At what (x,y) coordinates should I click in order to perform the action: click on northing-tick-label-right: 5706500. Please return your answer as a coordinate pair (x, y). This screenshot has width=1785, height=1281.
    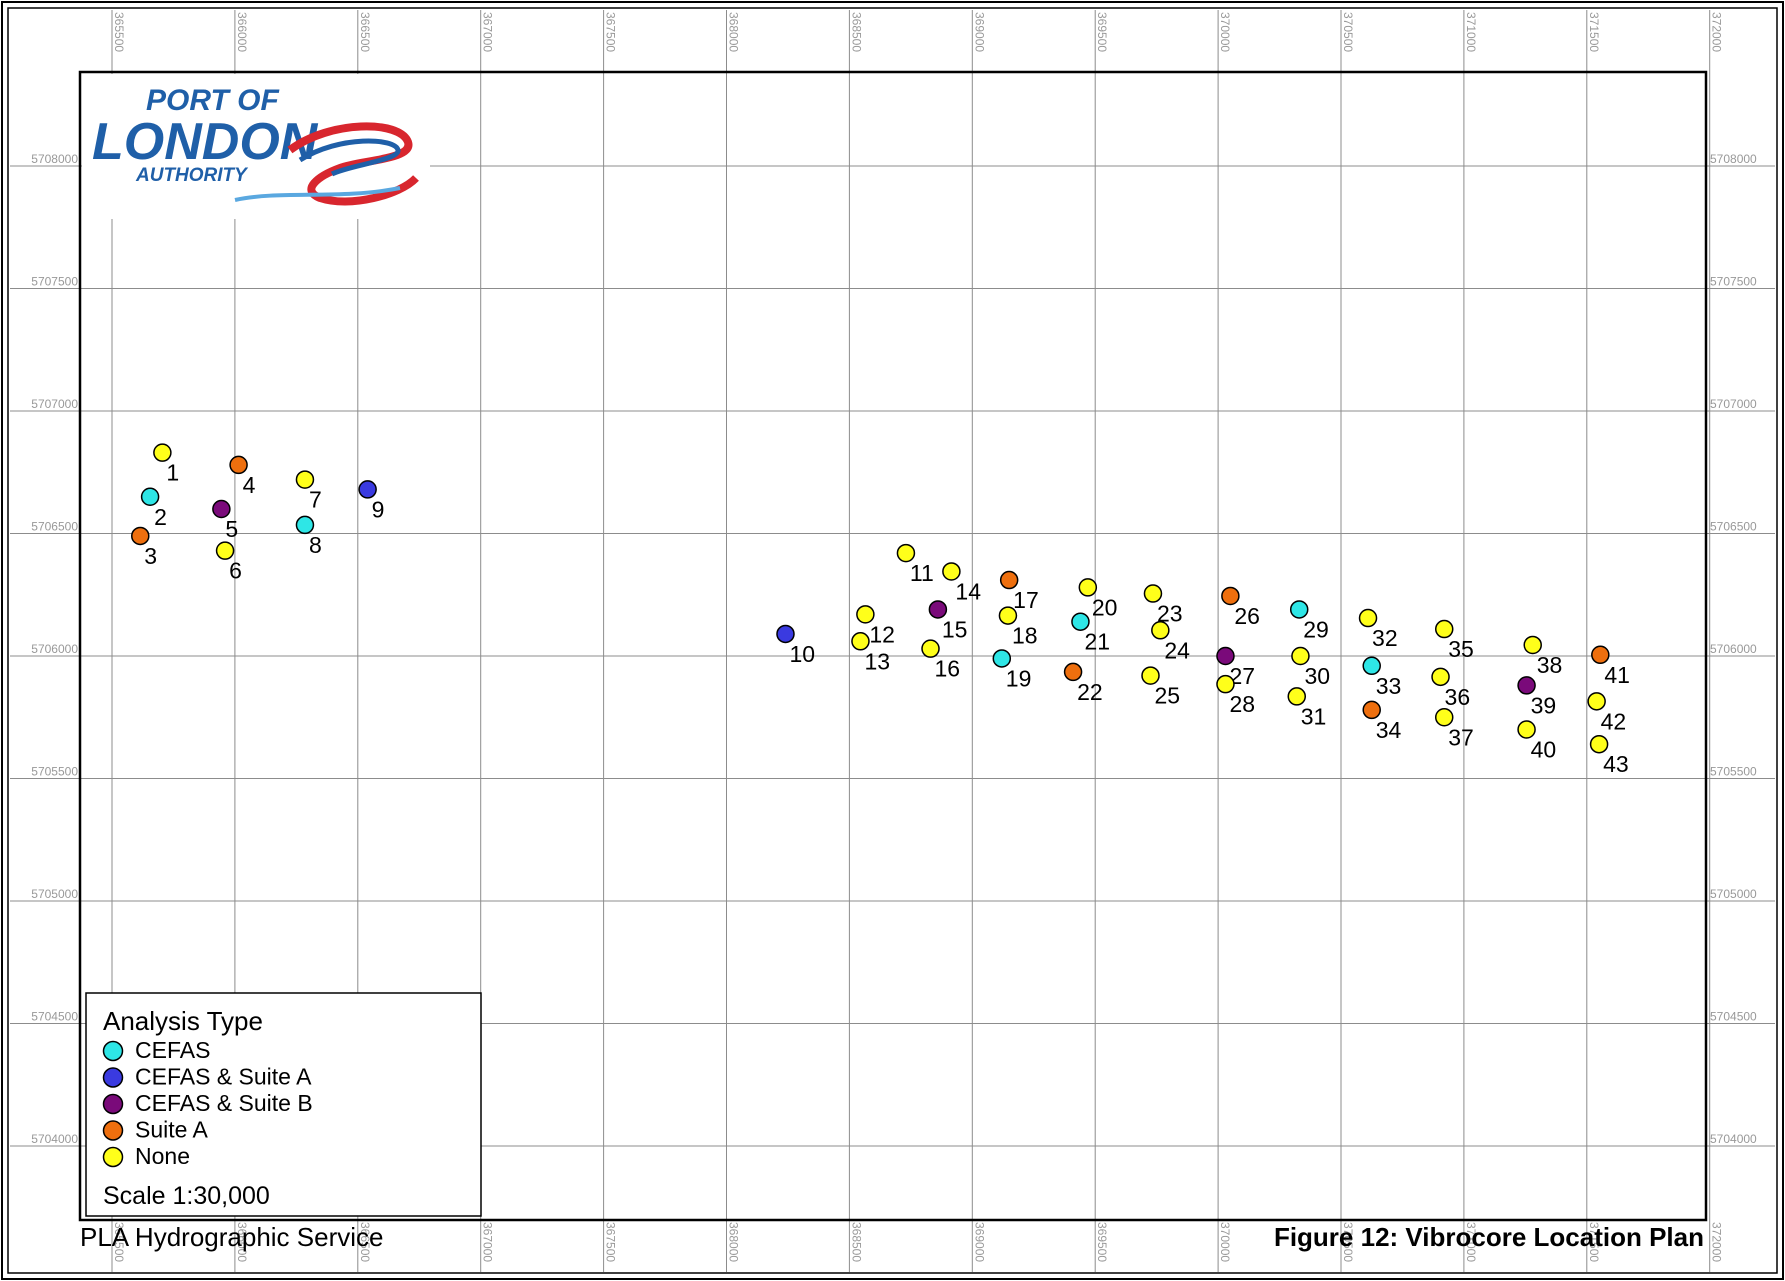
    Looking at the image, I should click on (1733, 527).